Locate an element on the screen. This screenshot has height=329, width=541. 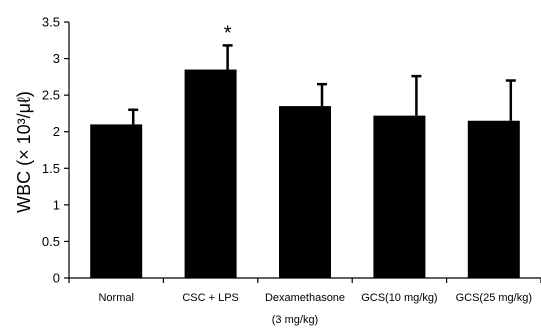
y-tick-label-6: 3 is located at coordinates (56, 58).